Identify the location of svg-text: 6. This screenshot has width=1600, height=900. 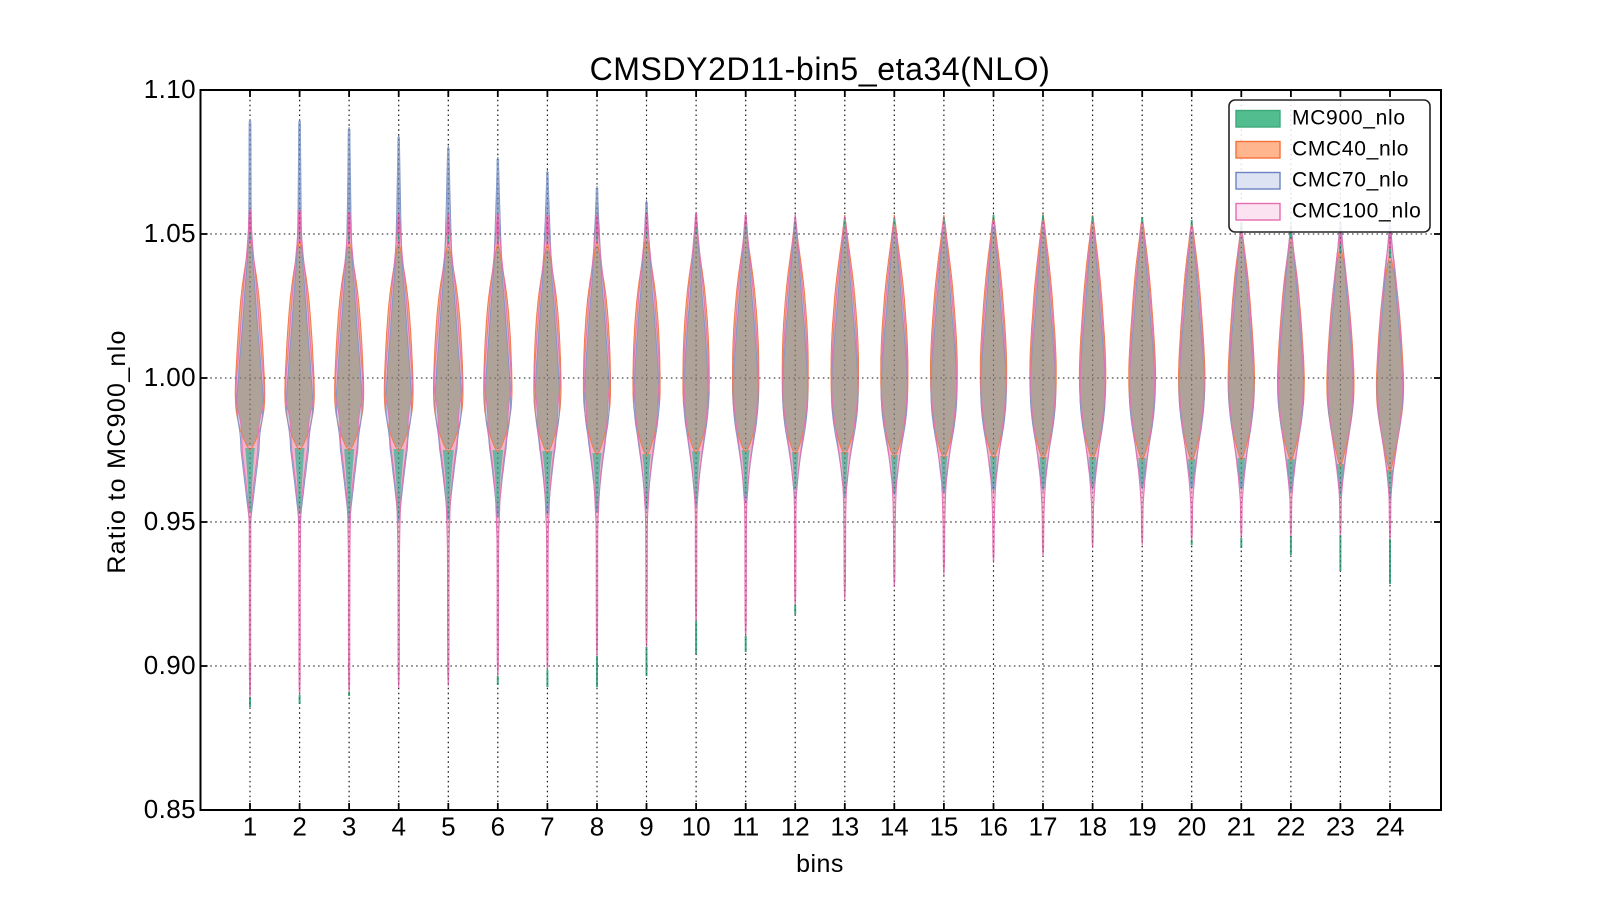
(498, 827).